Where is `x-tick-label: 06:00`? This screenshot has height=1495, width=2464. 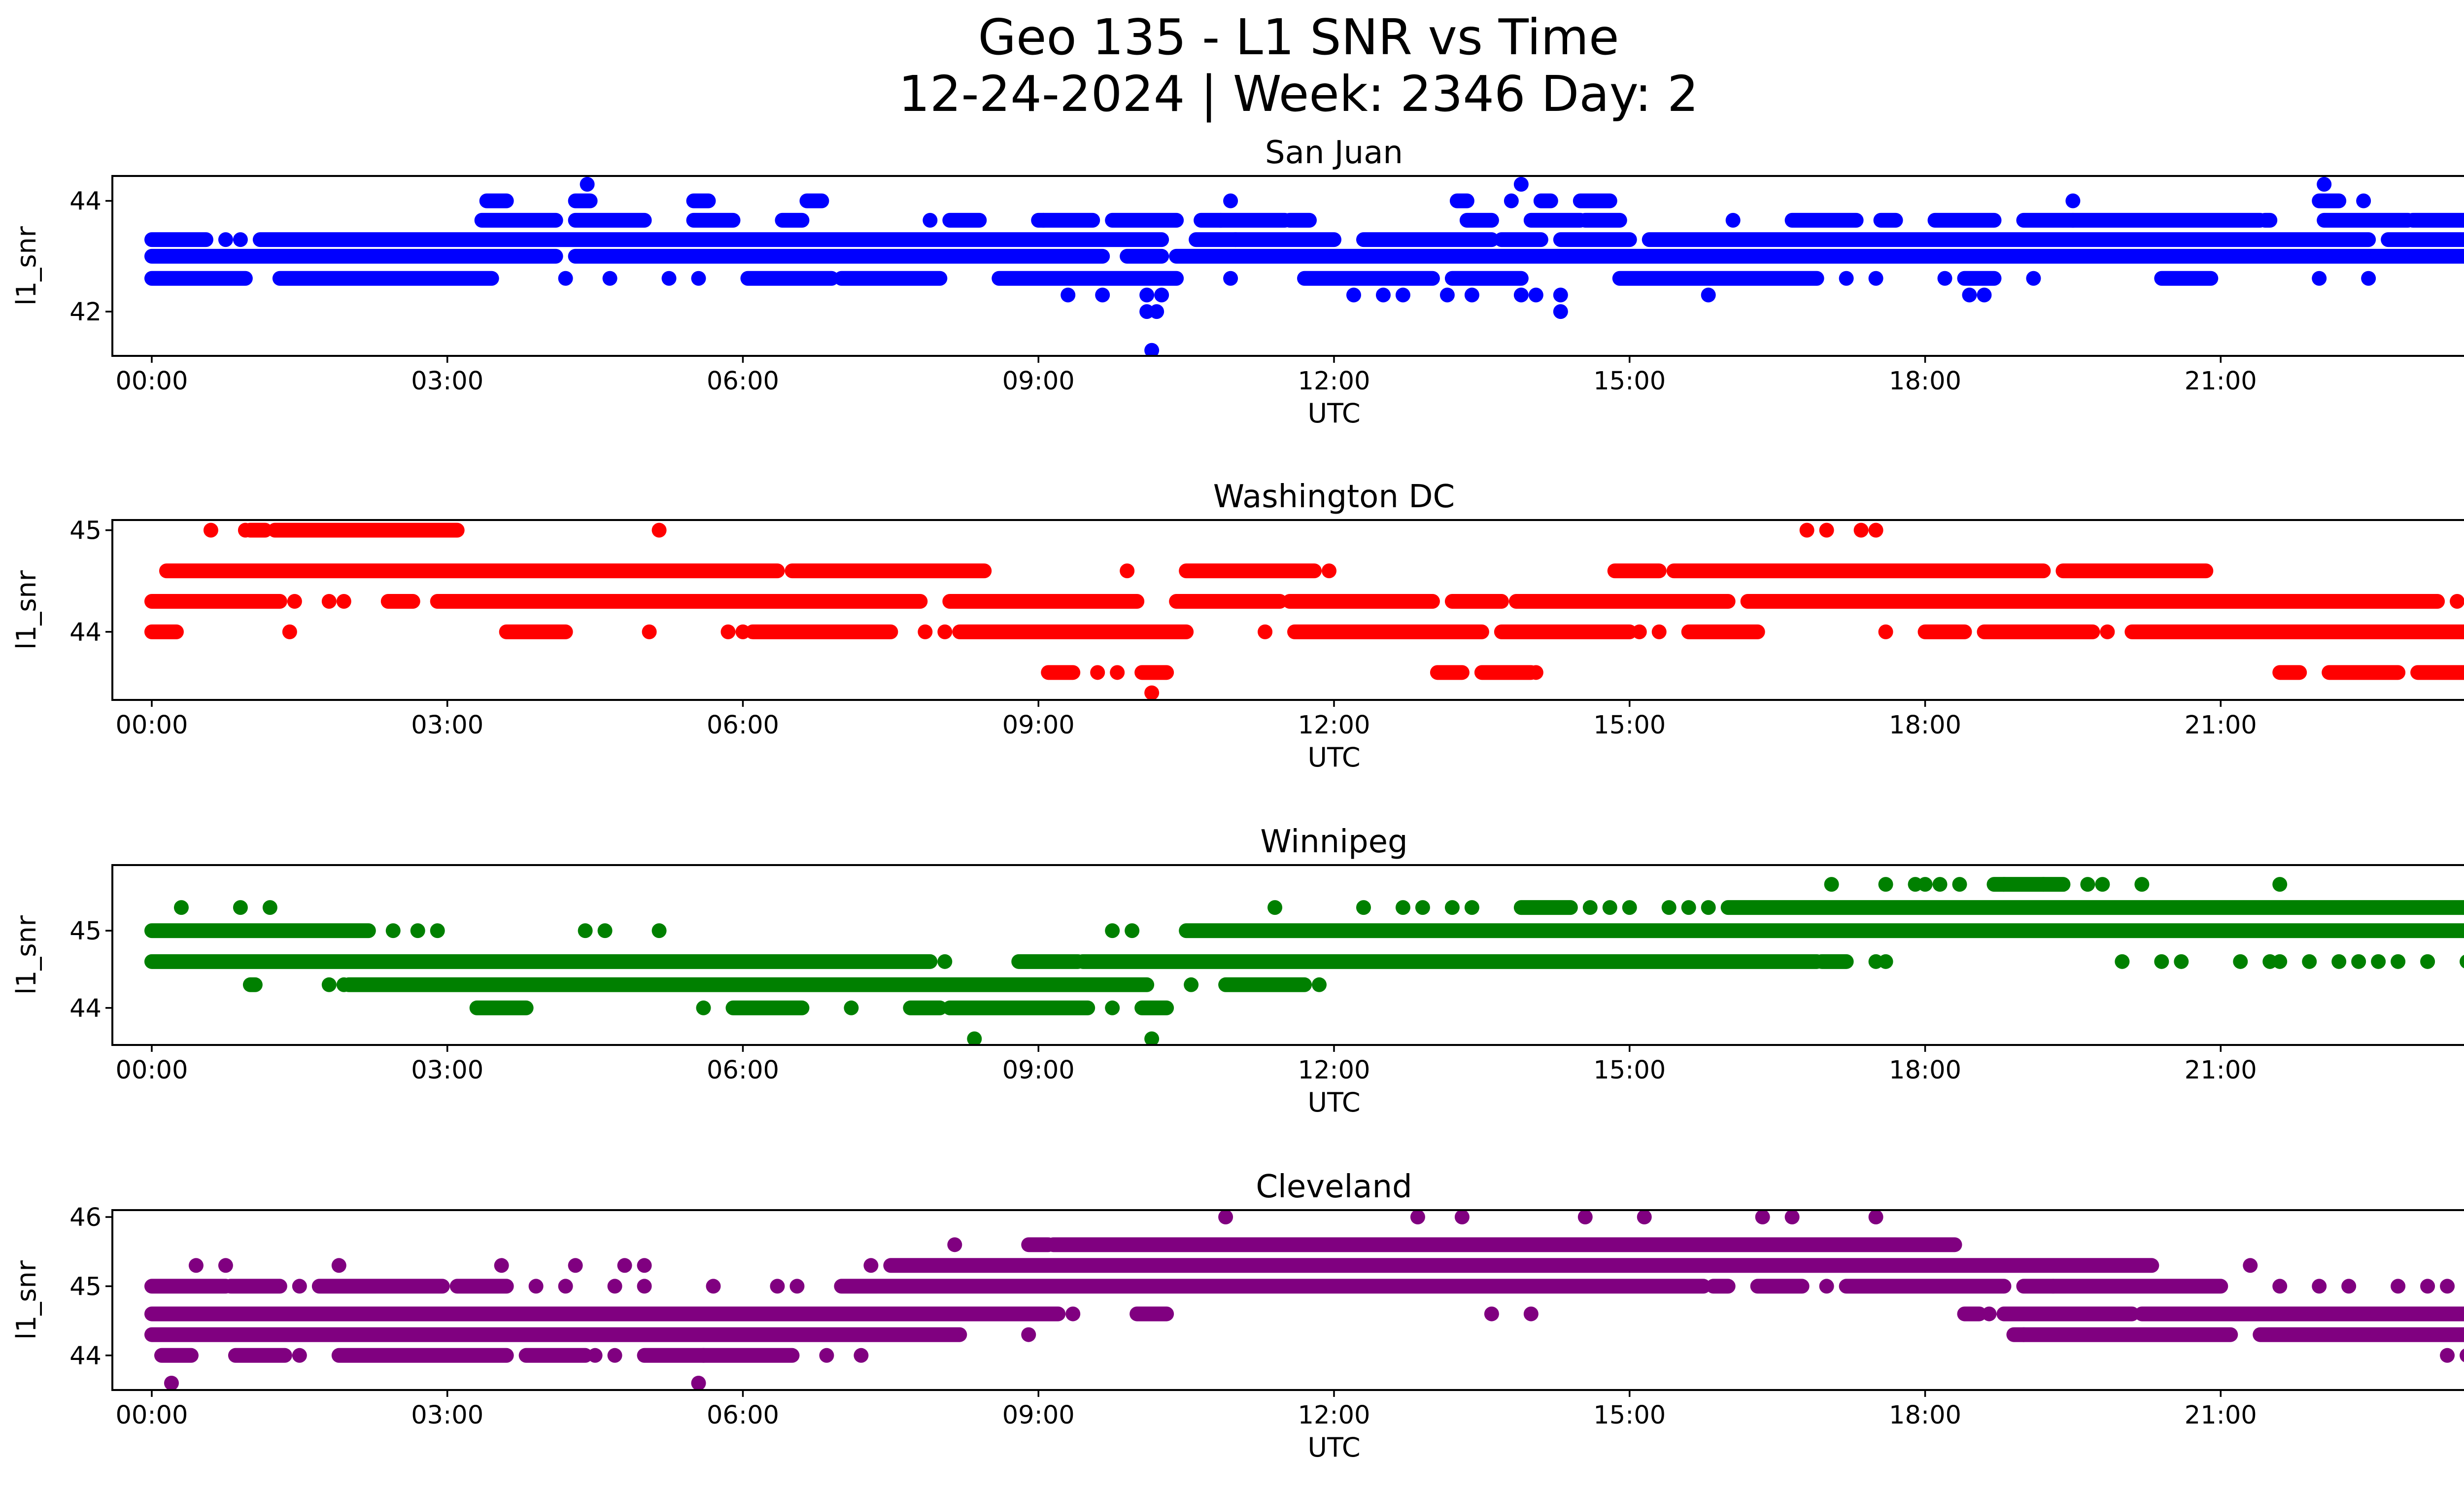
x-tick-label: 06:00 is located at coordinates (743, 725).